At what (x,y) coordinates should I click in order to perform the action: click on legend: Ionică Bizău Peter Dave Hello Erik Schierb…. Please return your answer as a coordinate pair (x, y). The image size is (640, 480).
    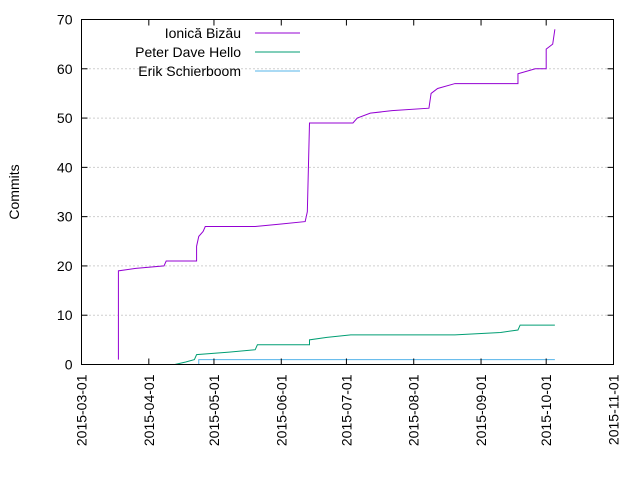
    Looking at the image, I should click on (217, 52).